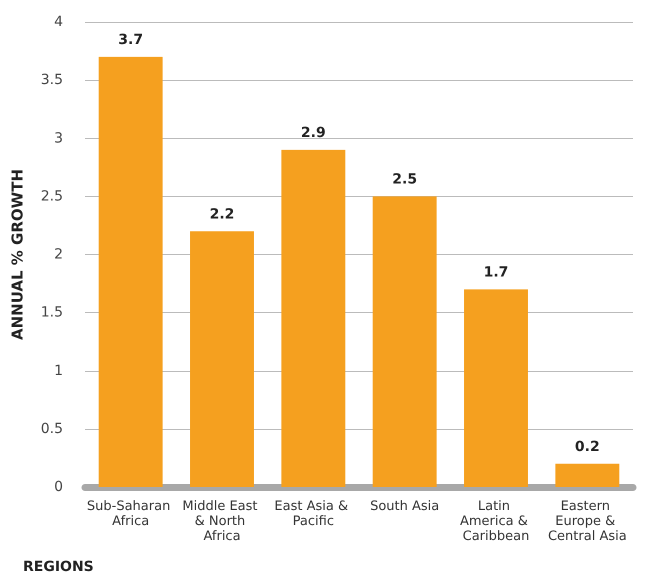 Image resolution: width=645 pixels, height=583 pixels. What do you see at coordinates (405, 506) in the screenshot?
I see `x-tick-label: South Asia` at bounding box center [405, 506].